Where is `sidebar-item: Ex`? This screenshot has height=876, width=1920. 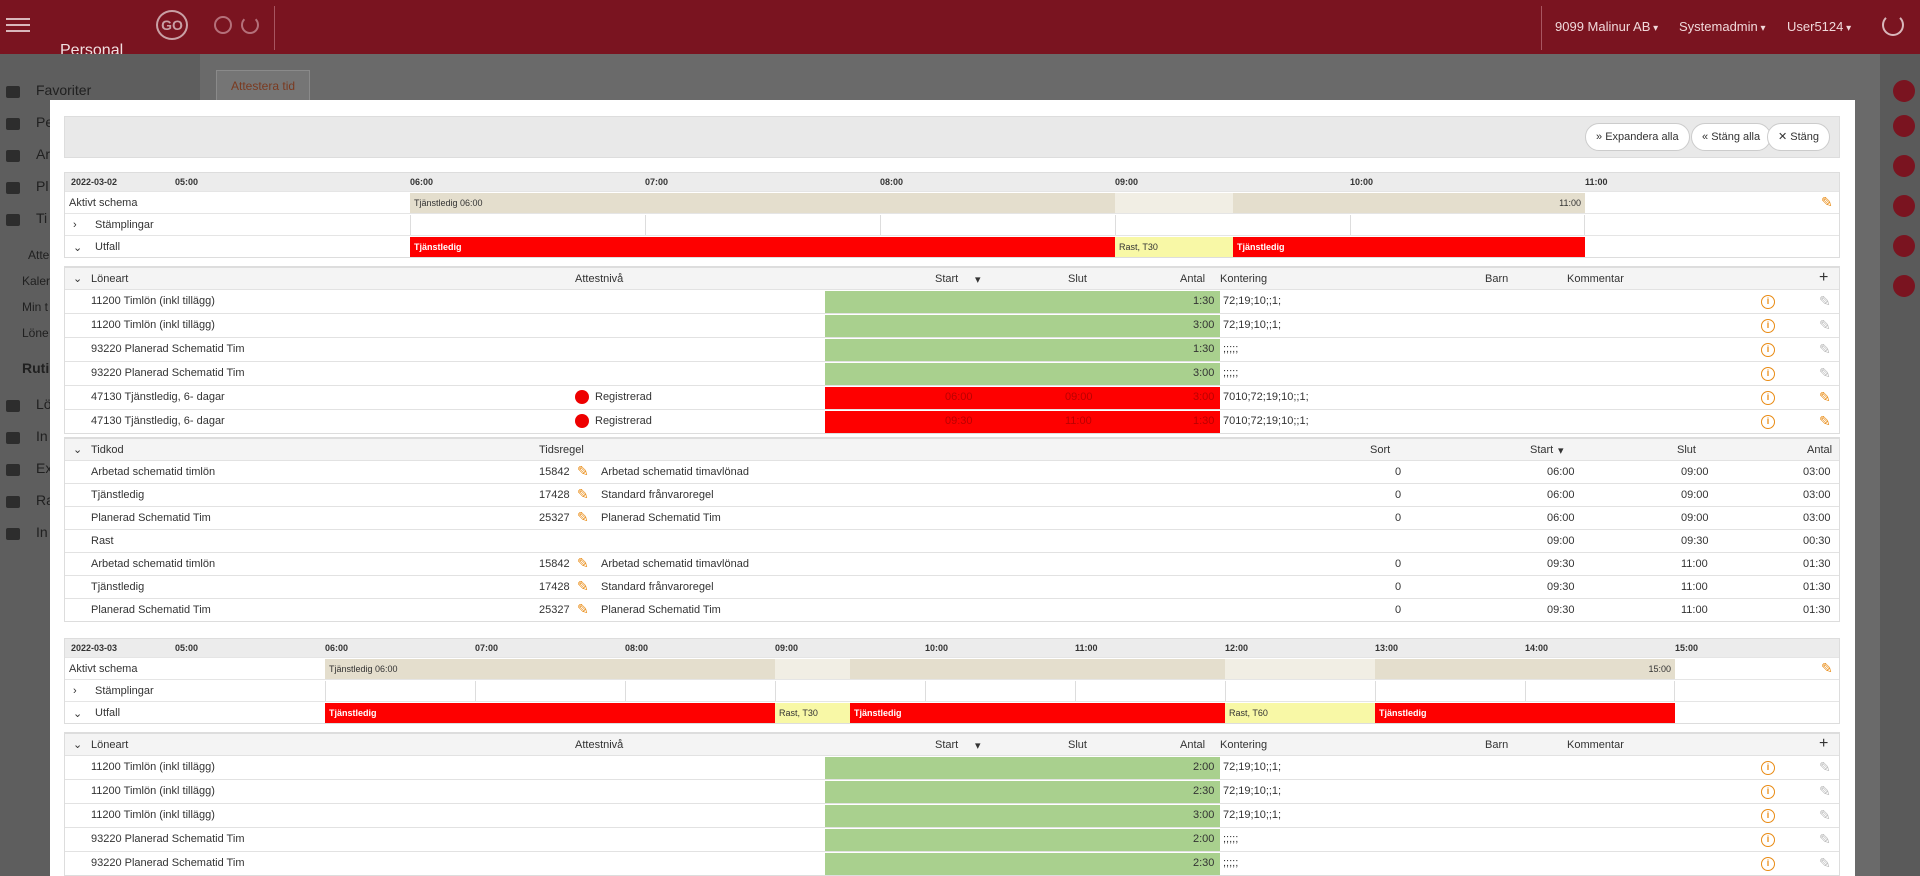
sidebar-item: Ex is located at coordinates (44, 468).